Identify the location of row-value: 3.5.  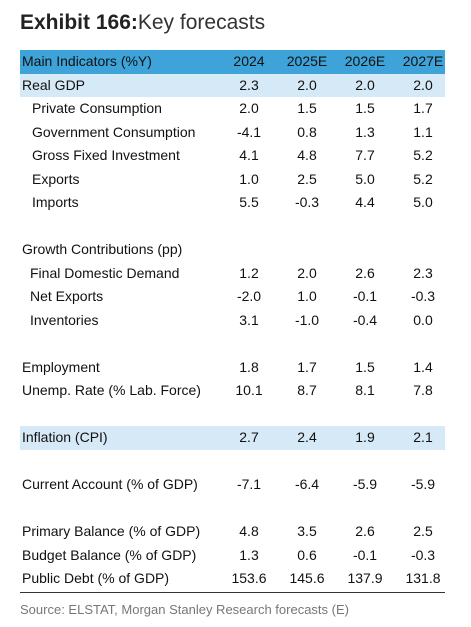
(307, 531).